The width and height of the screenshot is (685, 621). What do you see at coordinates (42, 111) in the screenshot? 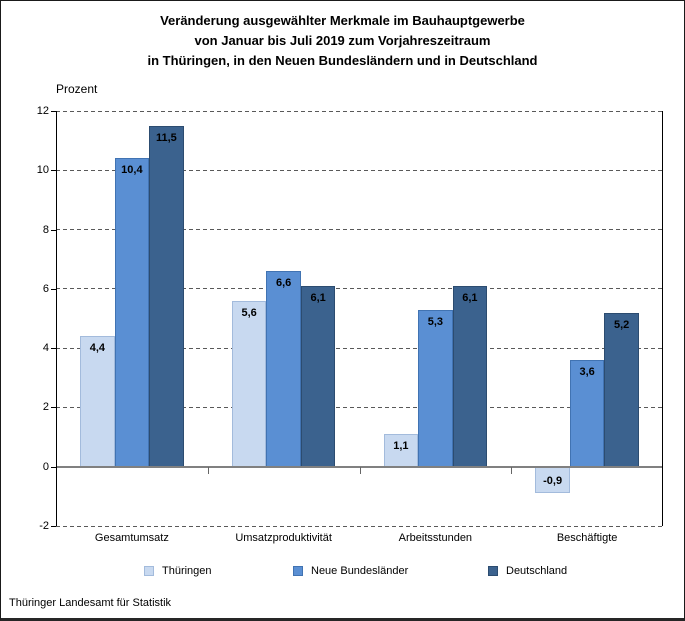
I see `y-tick-label-12: 12` at bounding box center [42, 111].